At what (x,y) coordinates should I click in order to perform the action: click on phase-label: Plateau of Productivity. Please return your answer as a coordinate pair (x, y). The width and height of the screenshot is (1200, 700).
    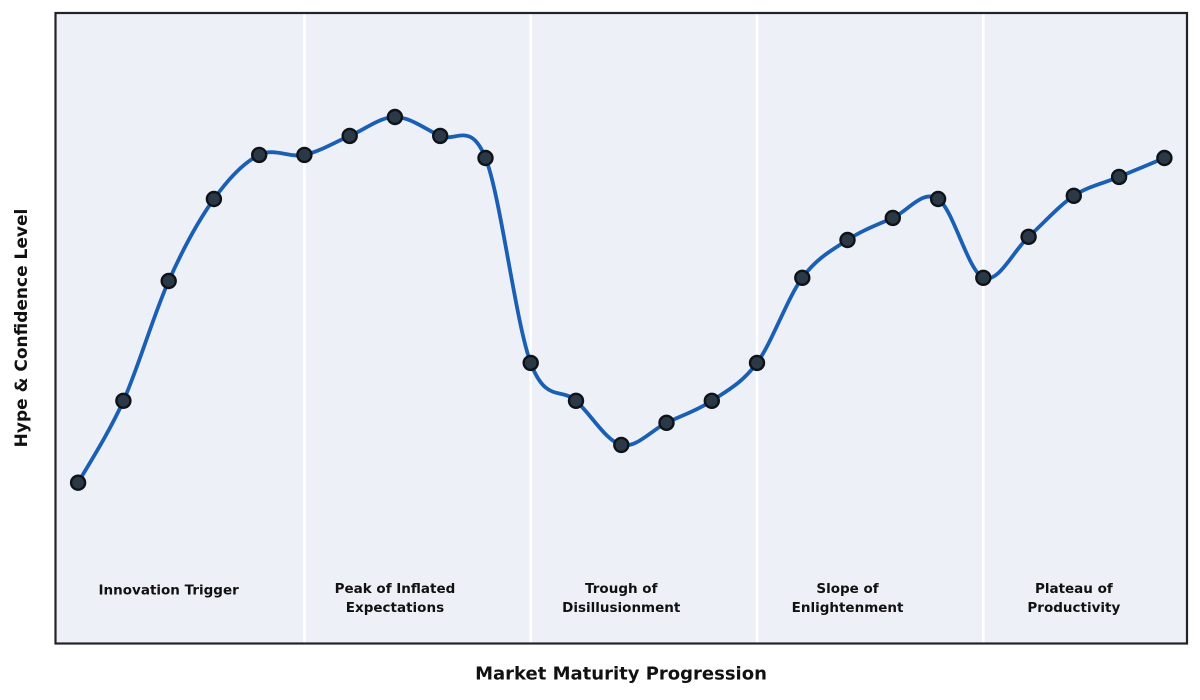
    Looking at the image, I should click on (1073, 598).